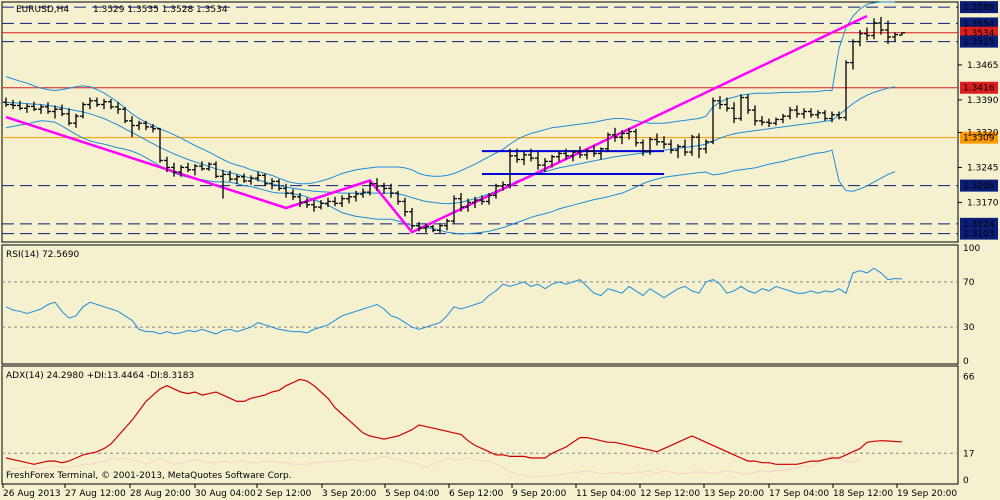  Describe the element at coordinates (863, 494) in the screenshot. I see `time-tick-label: 18 Sep 12:00` at that location.